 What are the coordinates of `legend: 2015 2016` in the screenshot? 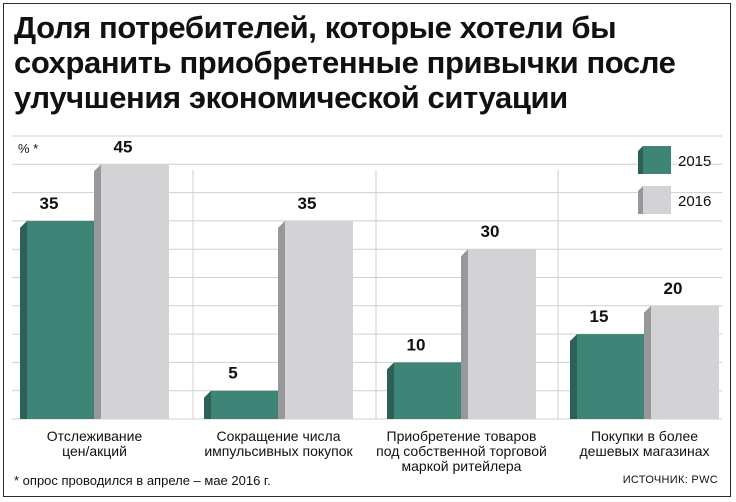 It's located at (674, 180).